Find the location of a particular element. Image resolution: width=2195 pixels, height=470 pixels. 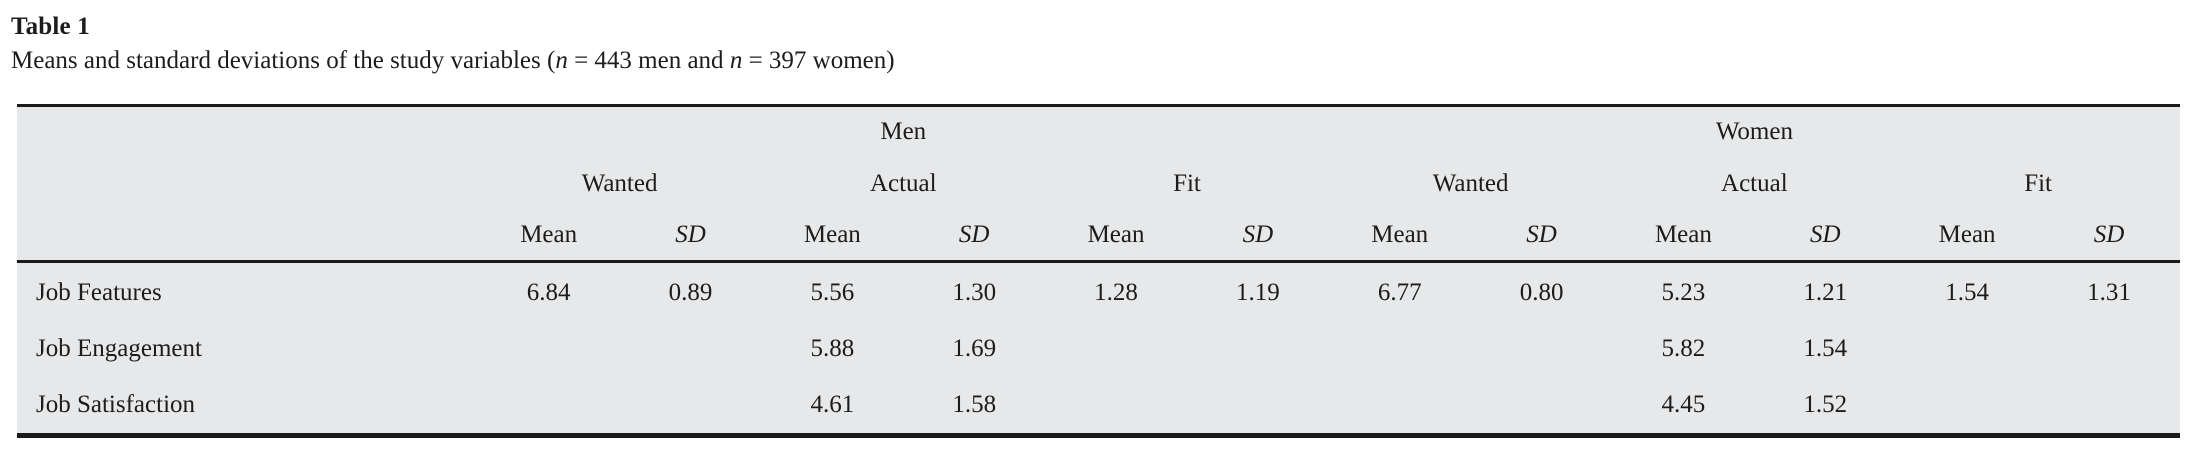

subgroup-header-women-wanted: Wanted is located at coordinates (1470, 183).